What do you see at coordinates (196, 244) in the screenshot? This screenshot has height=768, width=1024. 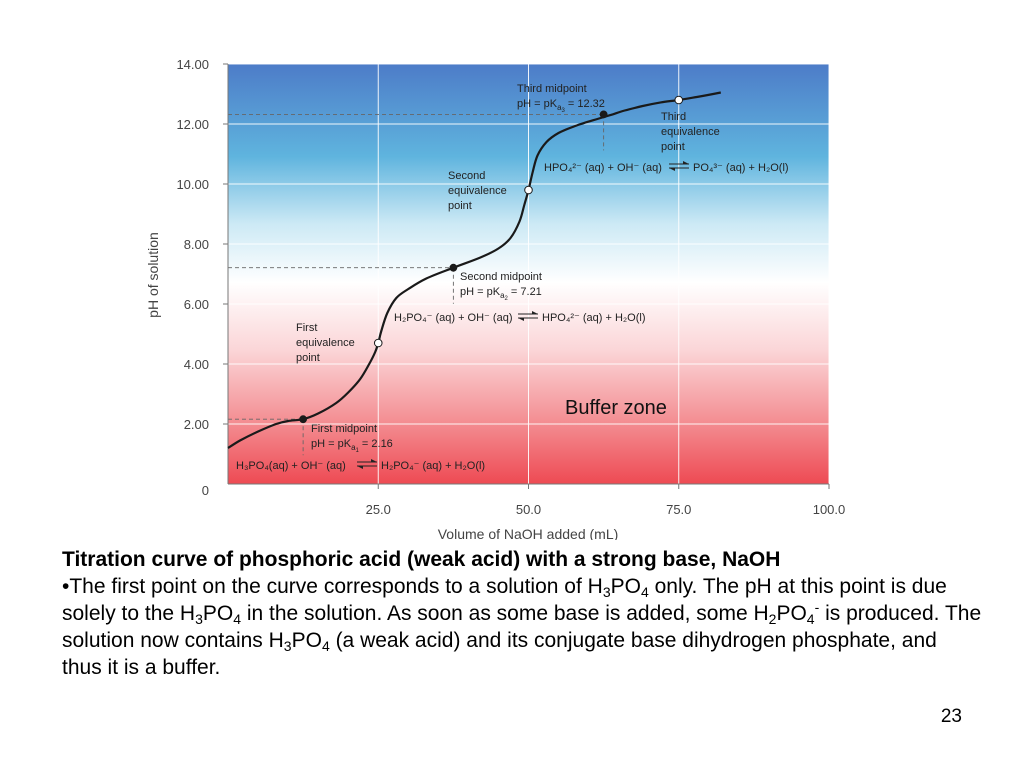 I see `y-tick-label: 8.00` at bounding box center [196, 244].